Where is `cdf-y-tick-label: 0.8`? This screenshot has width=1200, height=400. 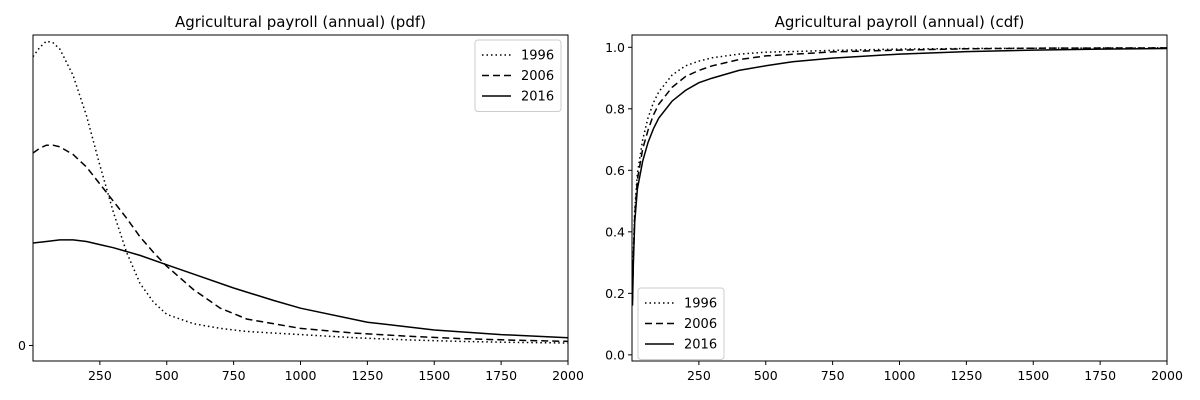 cdf-y-tick-label: 0.8 is located at coordinates (615, 108).